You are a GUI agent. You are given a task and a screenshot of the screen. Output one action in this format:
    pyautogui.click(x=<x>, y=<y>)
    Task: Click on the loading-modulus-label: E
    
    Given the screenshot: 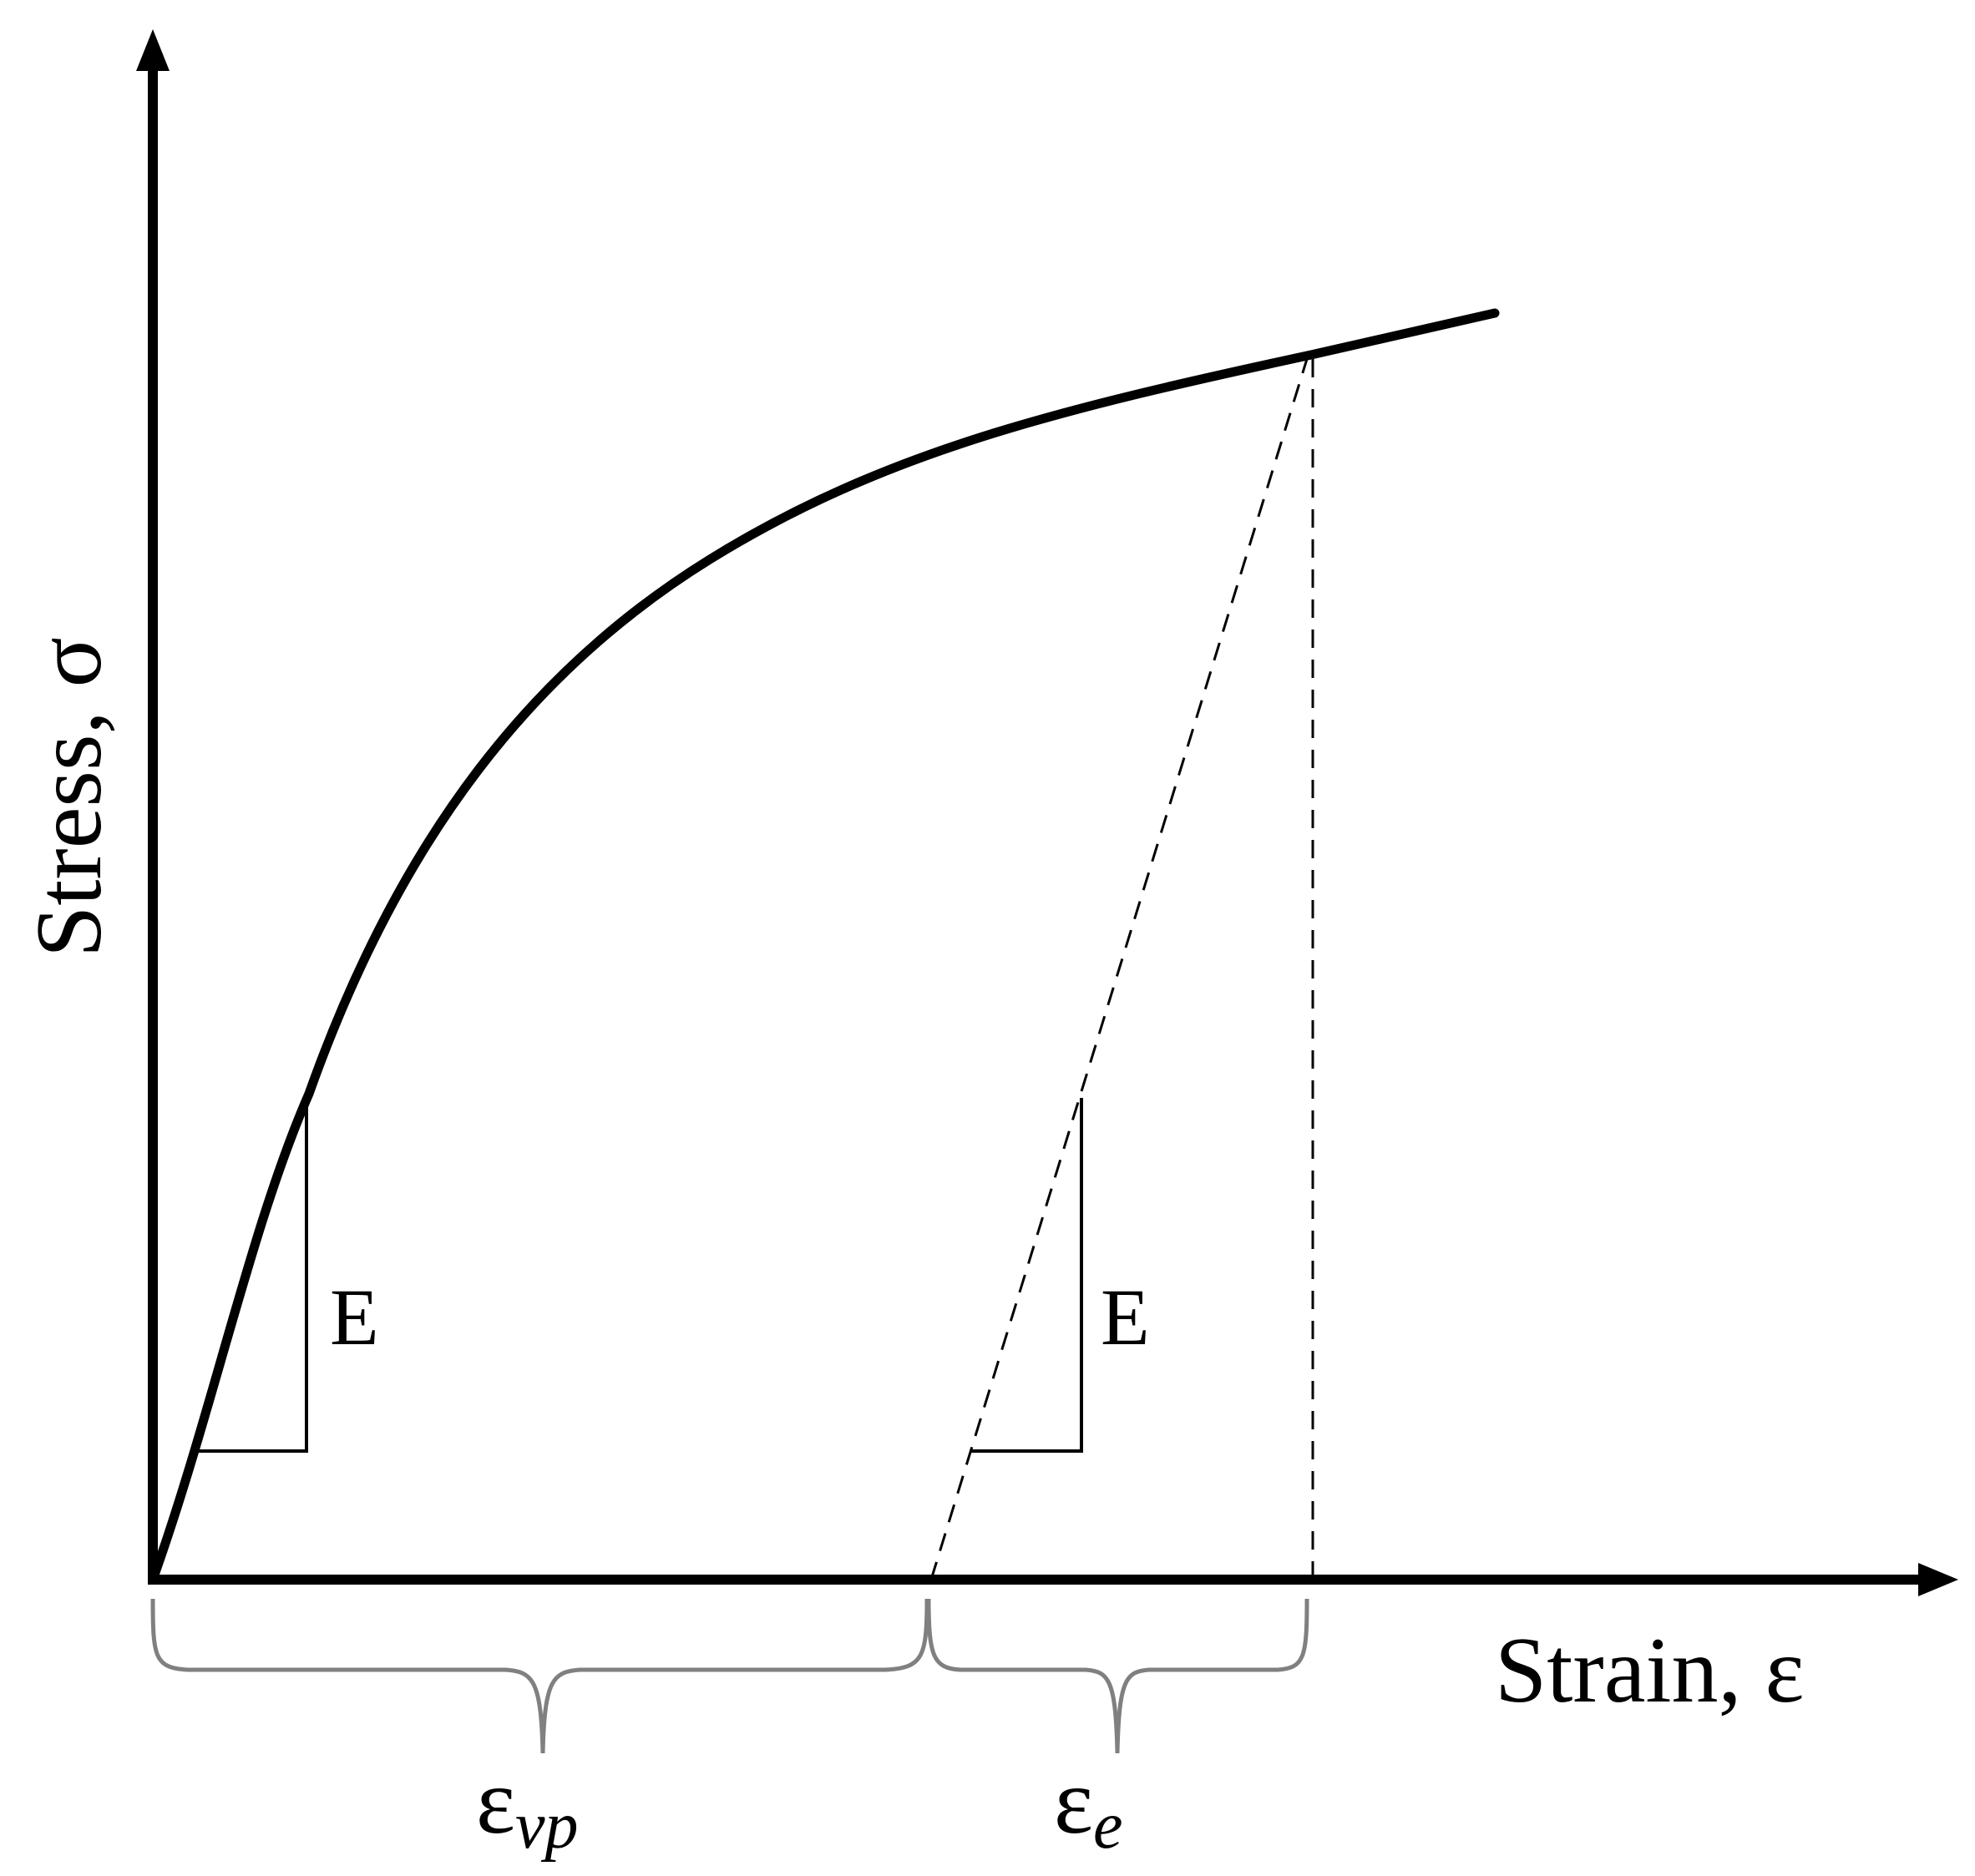 What is the action you would take?
    pyautogui.click(x=354, y=1317)
    